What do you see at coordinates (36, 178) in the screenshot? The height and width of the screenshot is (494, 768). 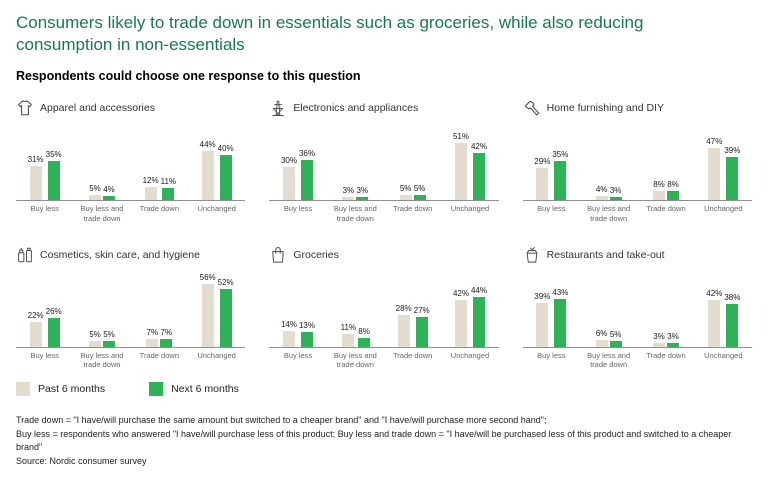 I see `bar-with-label: 31%` at bounding box center [36, 178].